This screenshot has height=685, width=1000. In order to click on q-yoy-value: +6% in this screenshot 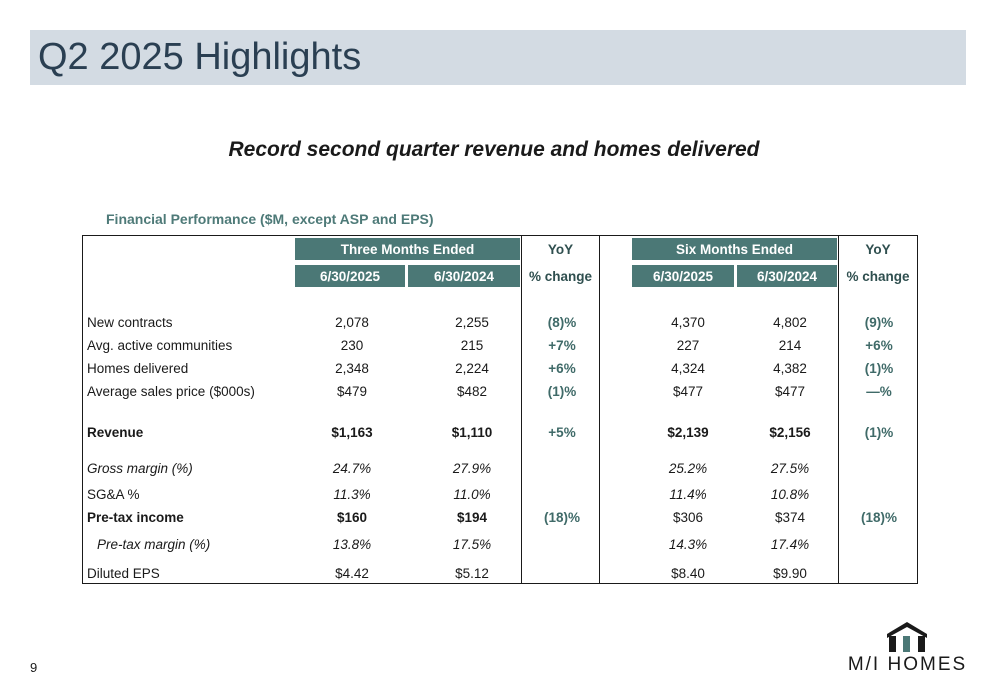, I will do `click(562, 368)`.